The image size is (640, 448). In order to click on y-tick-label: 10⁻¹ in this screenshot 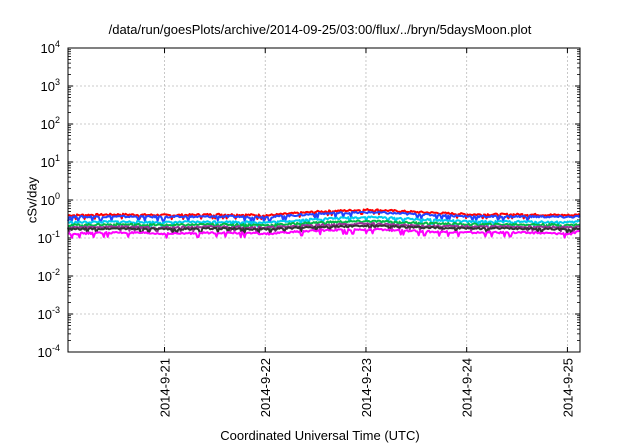, I will do `click(49, 237)`.